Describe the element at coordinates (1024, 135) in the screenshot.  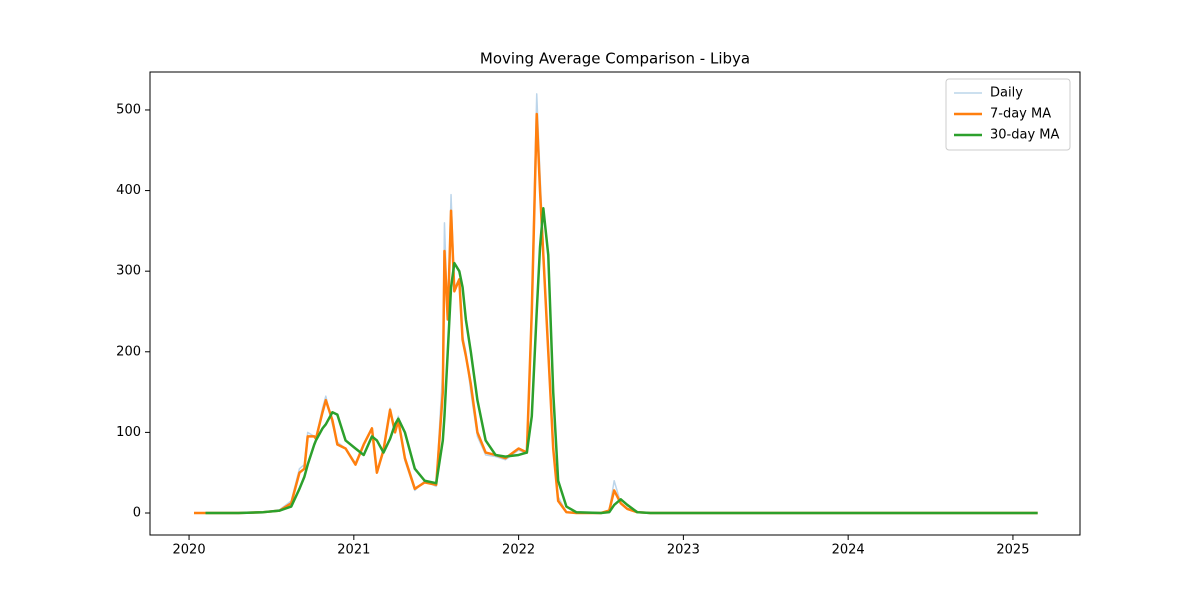
I see `legend-label: 30-day MA` at that location.